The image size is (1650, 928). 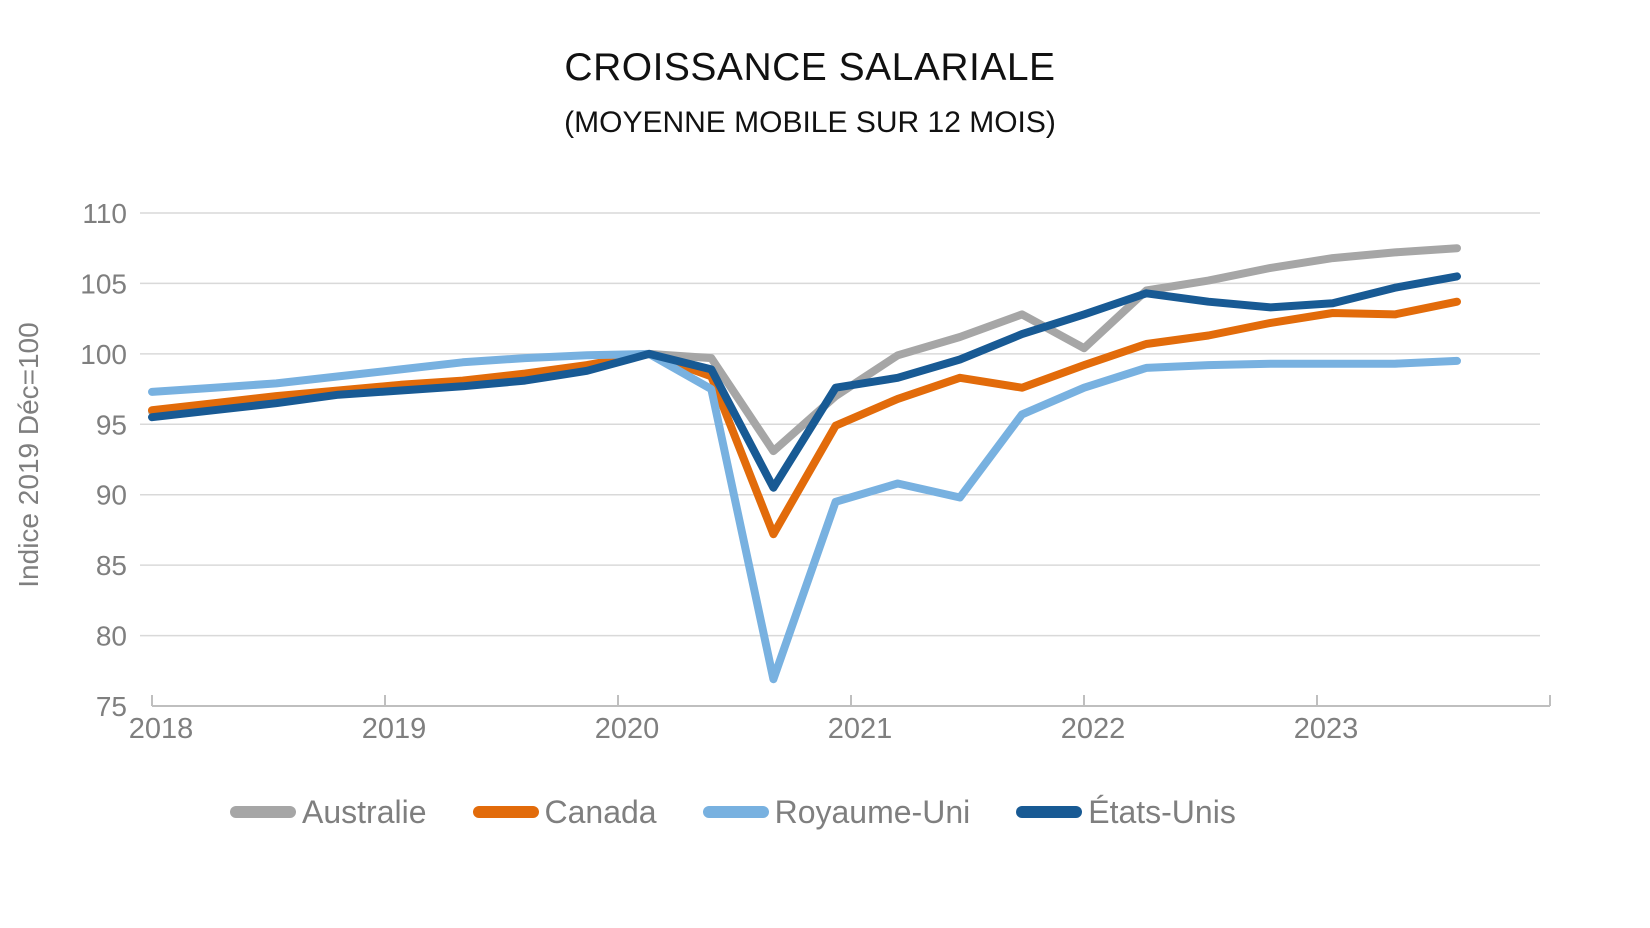 What do you see at coordinates (1093, 729) in the screenshot?
I see `x-tick-label-2022: 2022` at bounding box center [1093, 729].